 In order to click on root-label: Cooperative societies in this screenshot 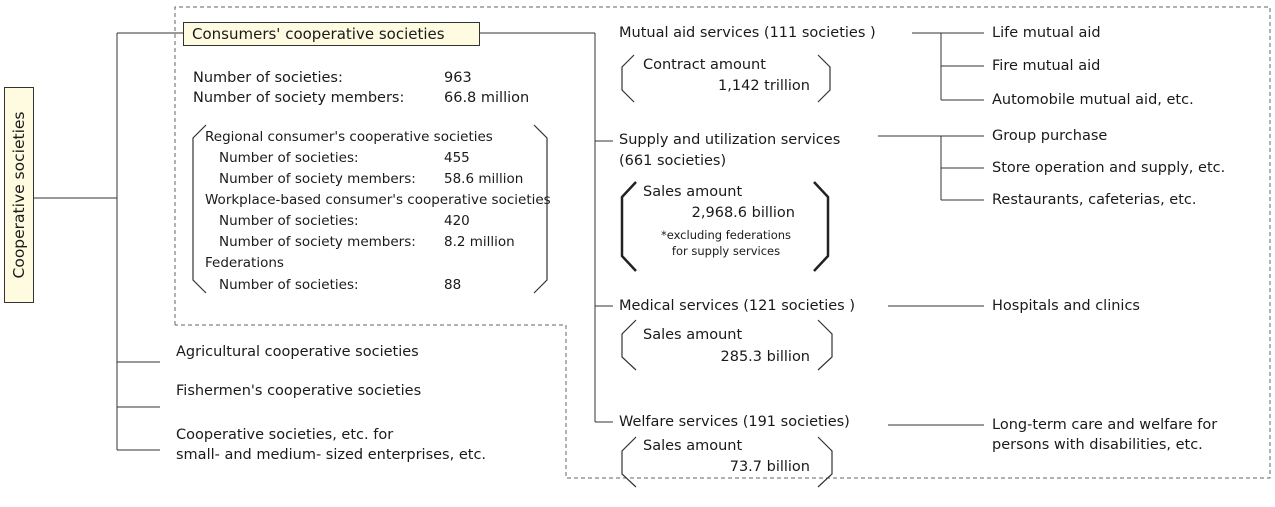, I will do `click(19, 195)`.